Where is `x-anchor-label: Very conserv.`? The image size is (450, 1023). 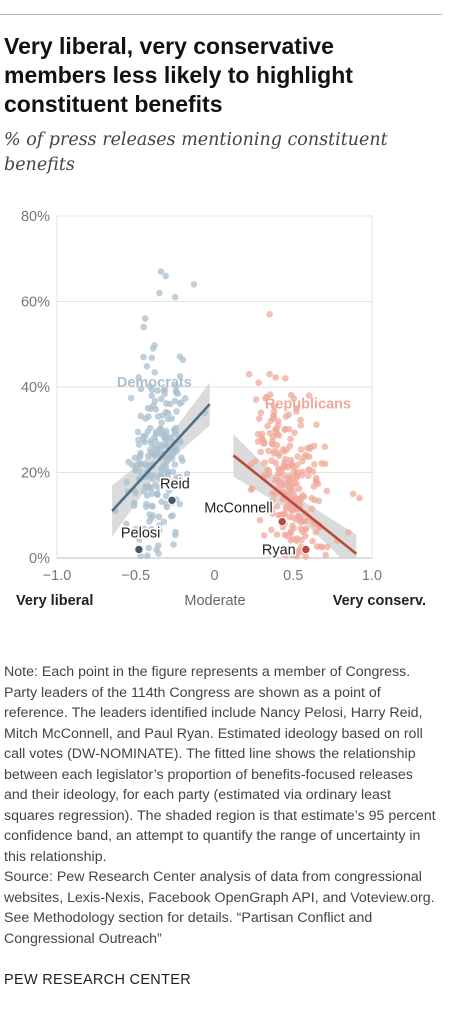
x-anchor-label: Very conserv. is located at coordinates (379, 601).